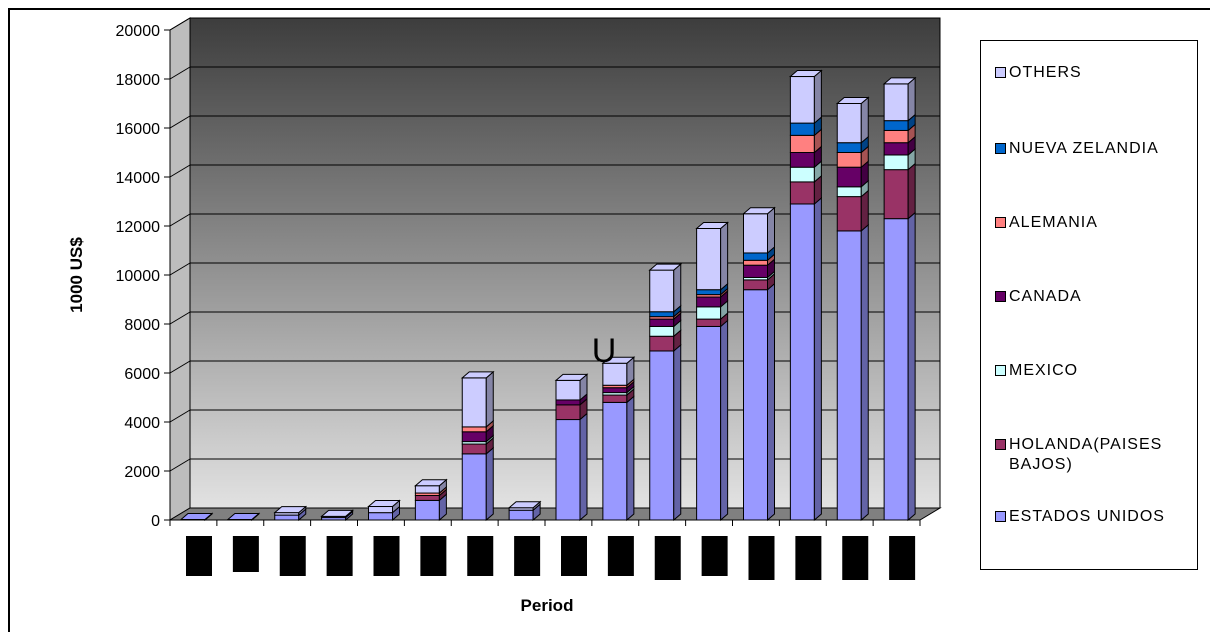  I want to click on legend-item: MEXICO, so click(1097, 371).